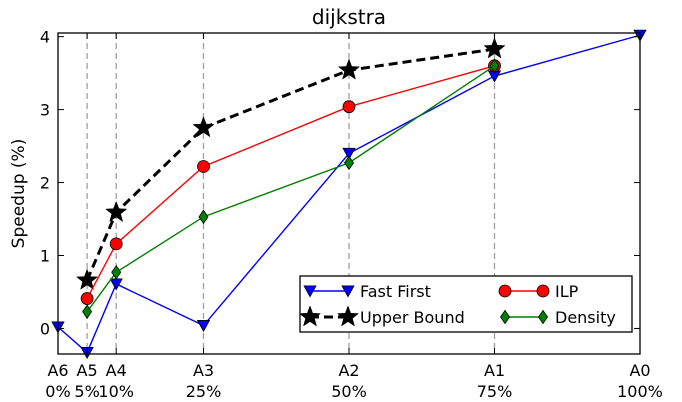 This screenshot has width=682, height=402. What do you see at coordinates (349, 17) in the screenshot?
I see `chart-title: dijkstra` at bounding box center [349, 17].